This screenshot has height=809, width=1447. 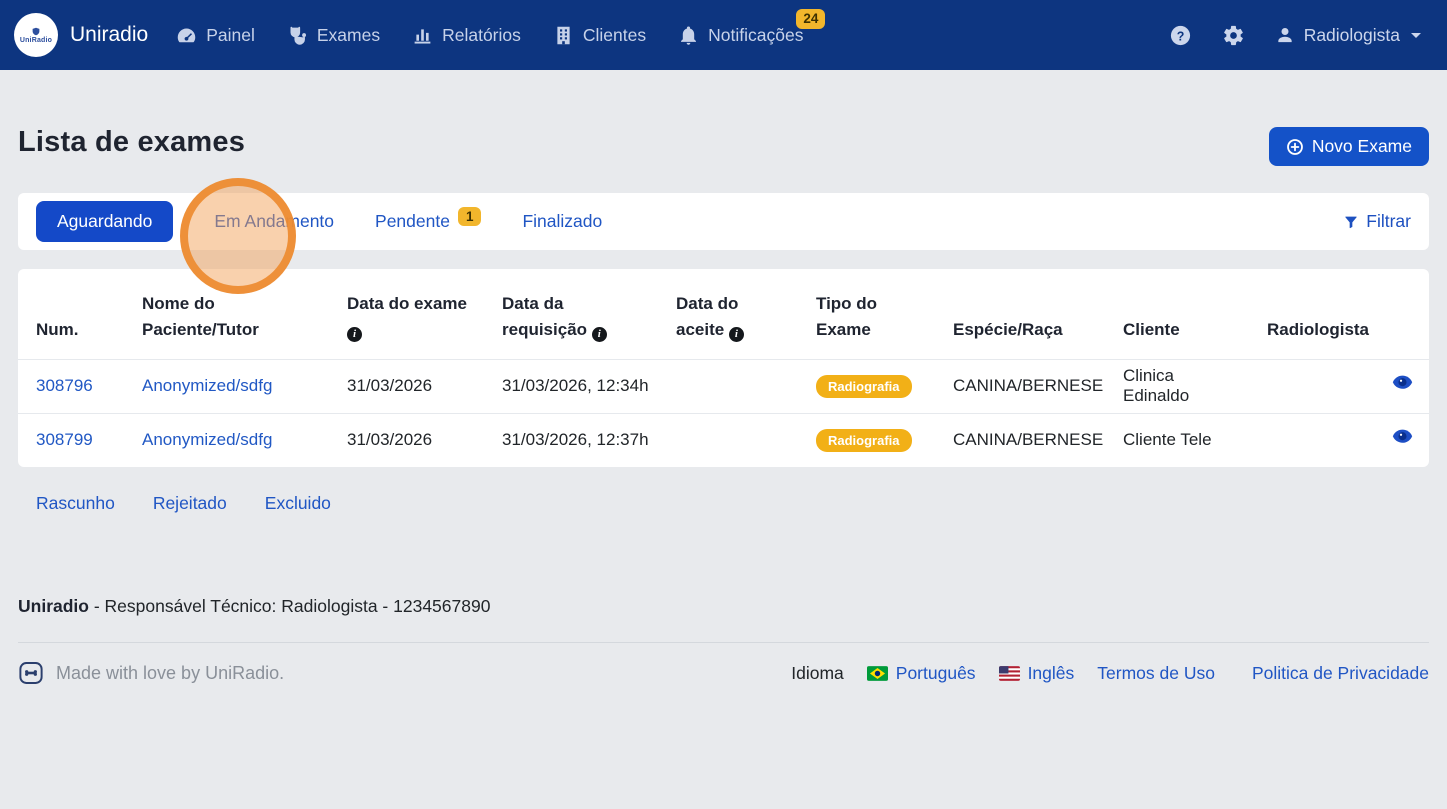 What do you see at coordinates (1008, 330) in the screenshot?
I see `col-header-species: Espécie/Raça` at bounding box center [1008, 330].